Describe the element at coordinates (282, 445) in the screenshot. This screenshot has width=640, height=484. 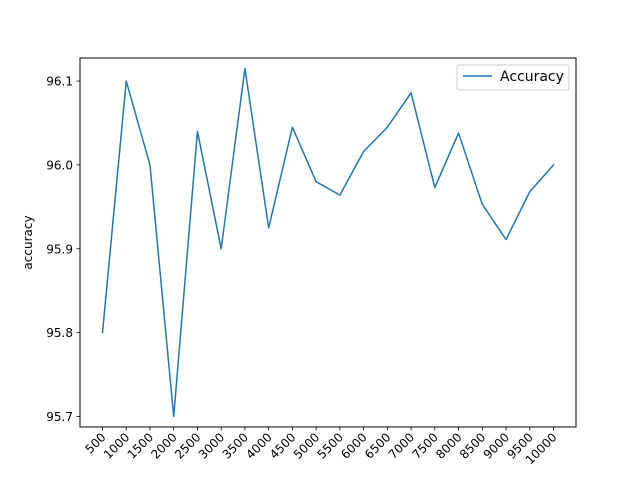
I see `x-tick-label: 4500` at that location.